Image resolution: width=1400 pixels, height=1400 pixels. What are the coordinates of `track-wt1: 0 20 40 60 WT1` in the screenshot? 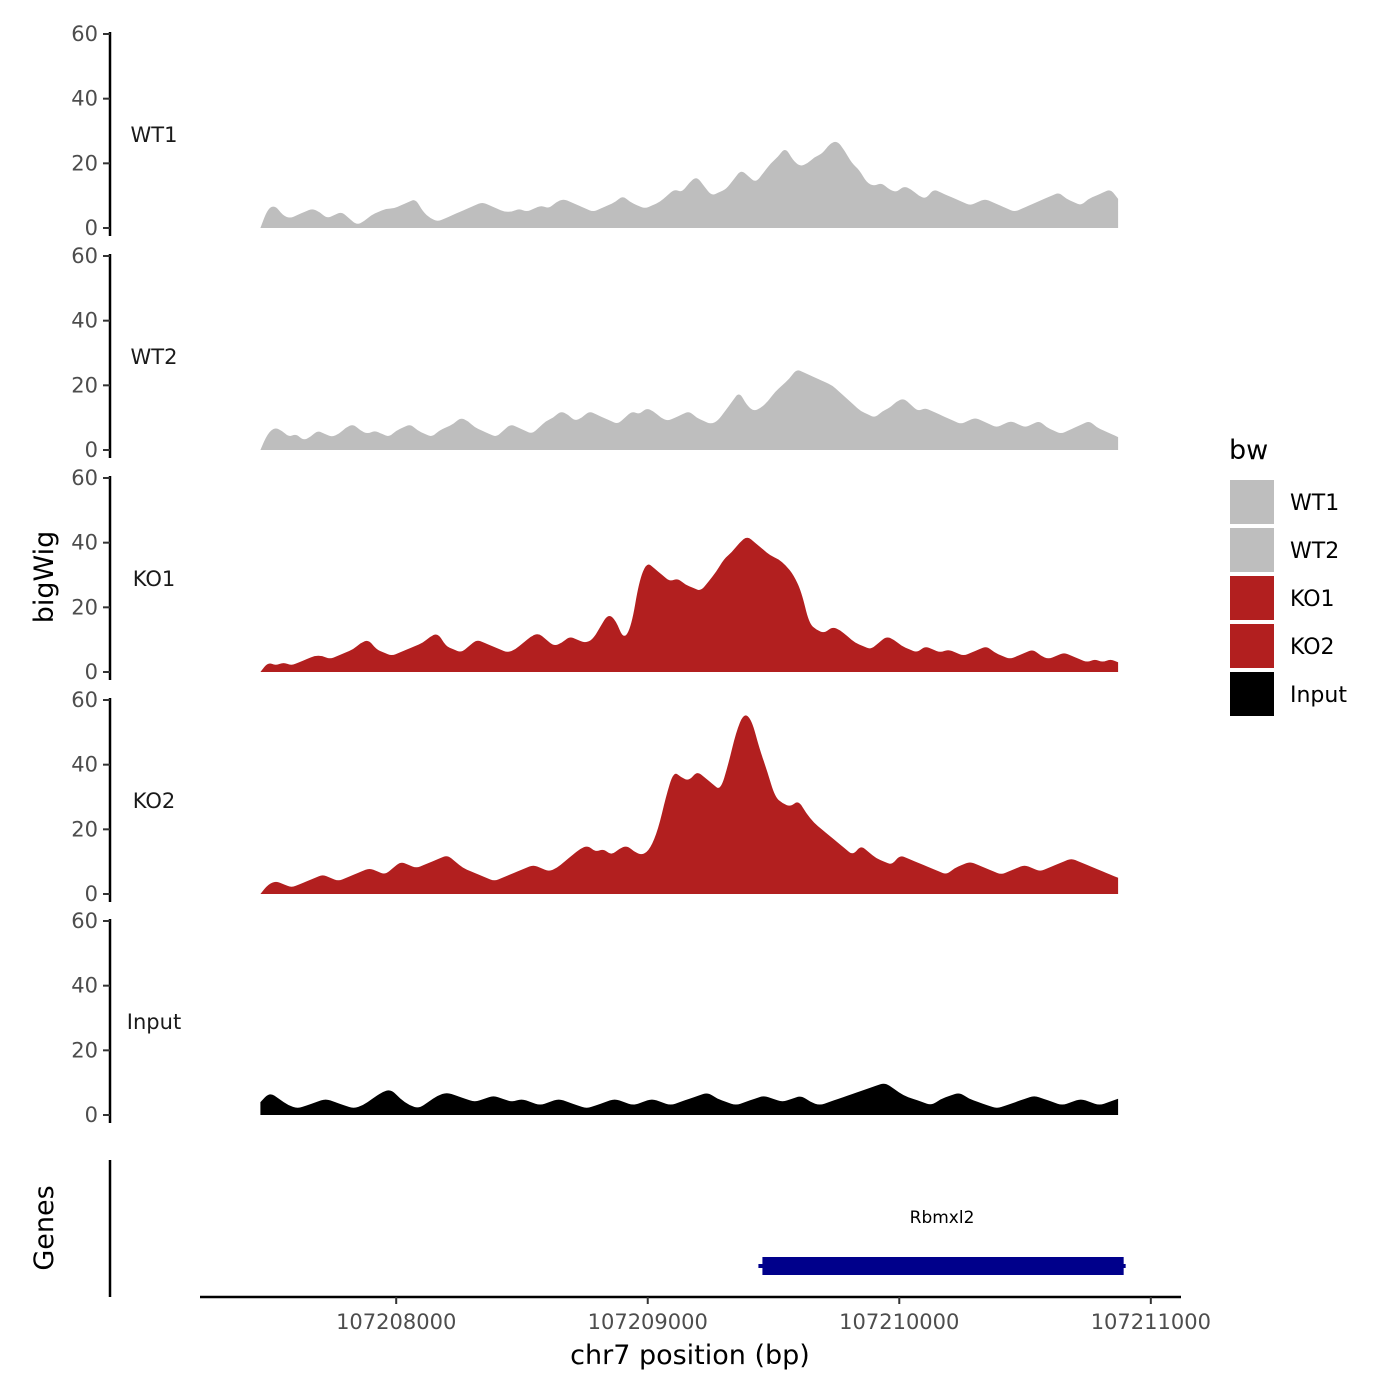 It's located at (595, 131).